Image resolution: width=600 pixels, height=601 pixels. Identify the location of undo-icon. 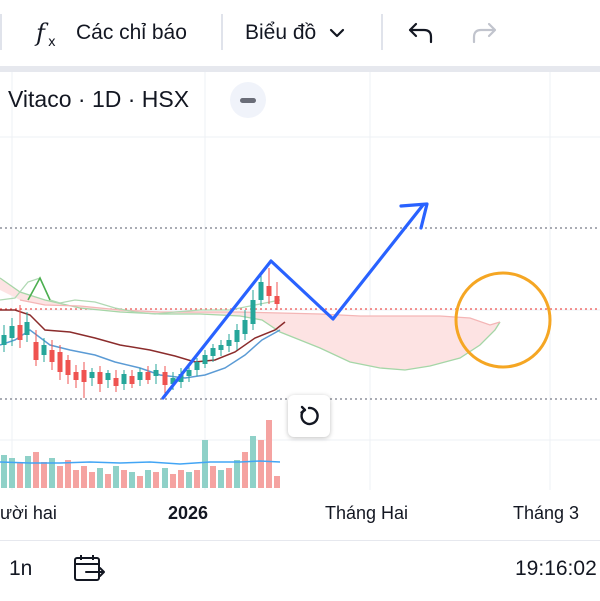
(420, 33).